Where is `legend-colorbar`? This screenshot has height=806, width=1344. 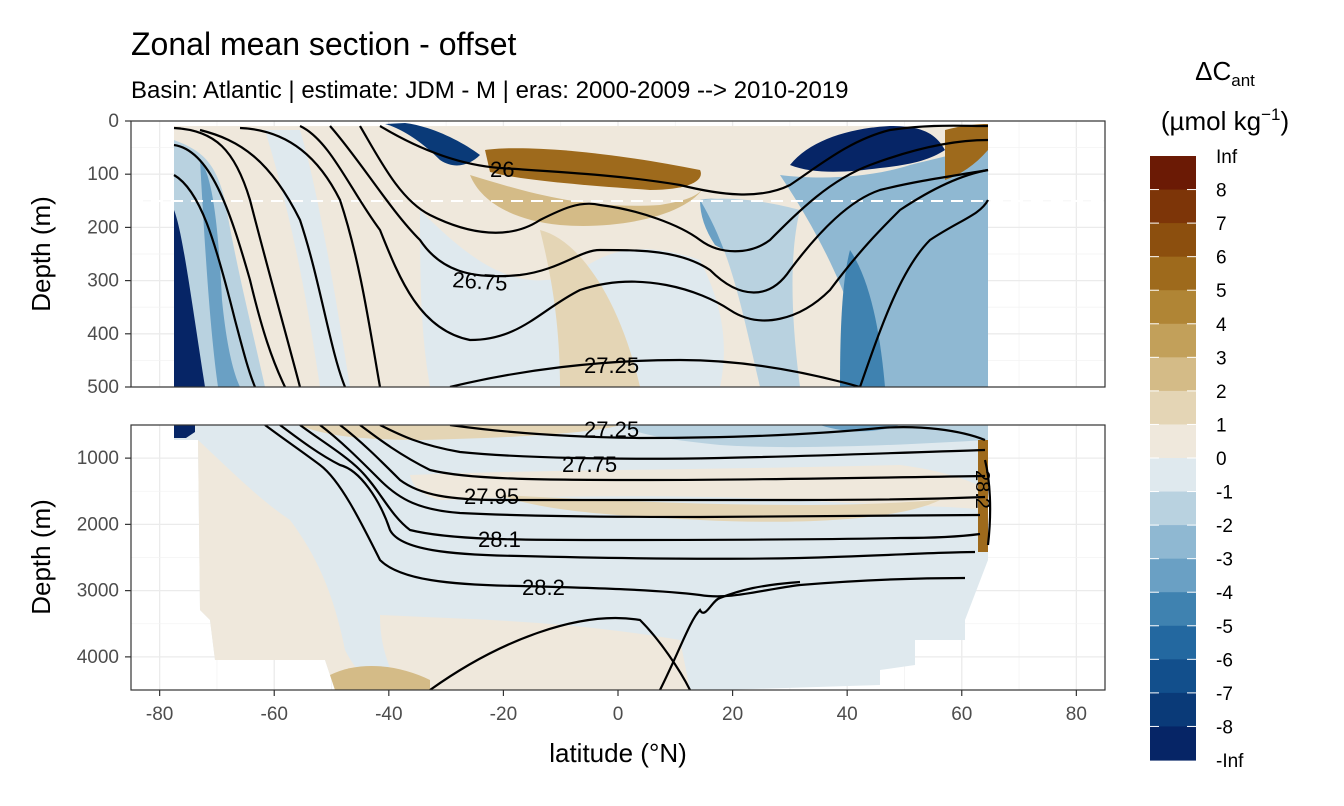
legend-colorbar is located at coordinates (1173, 458).